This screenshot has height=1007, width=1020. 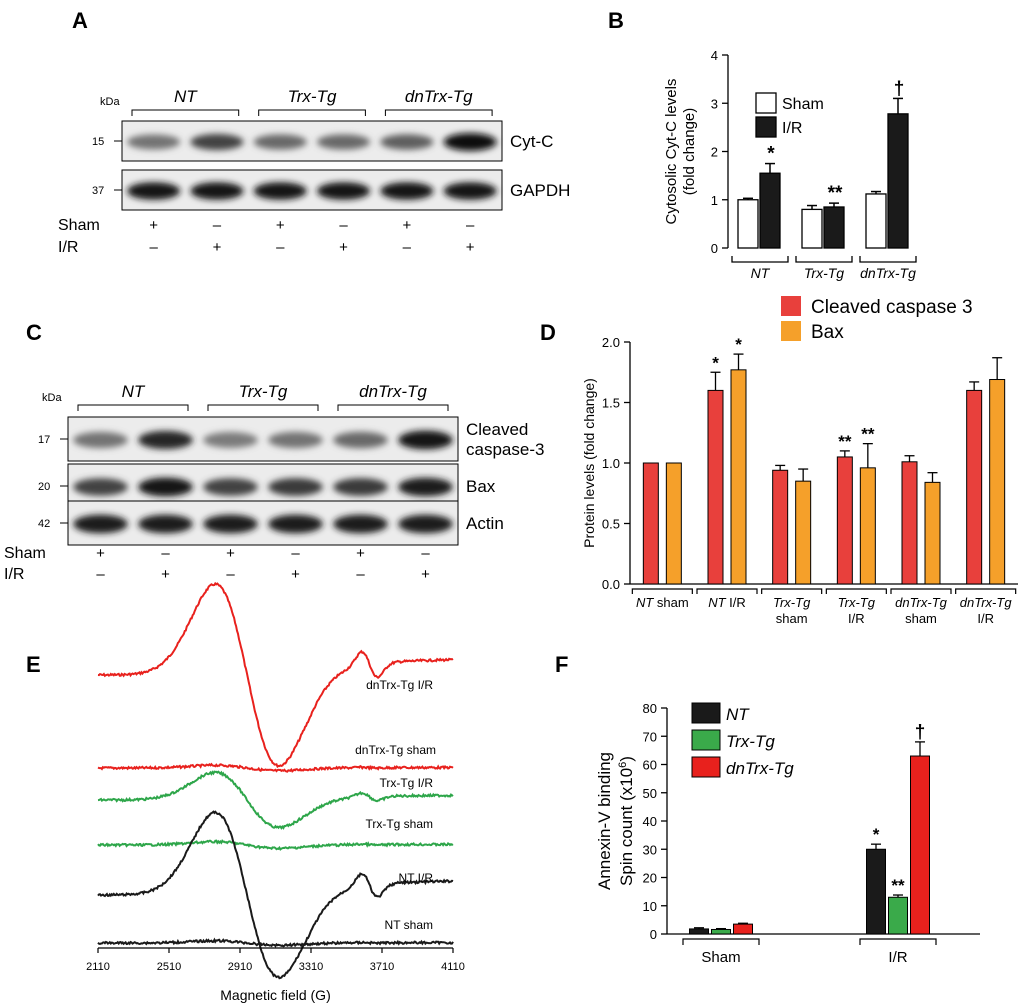 What do you see at coordinates (25, 553) in the screenshot?
I see `row-label-sham: Sham` at bounding box center [25, 553].